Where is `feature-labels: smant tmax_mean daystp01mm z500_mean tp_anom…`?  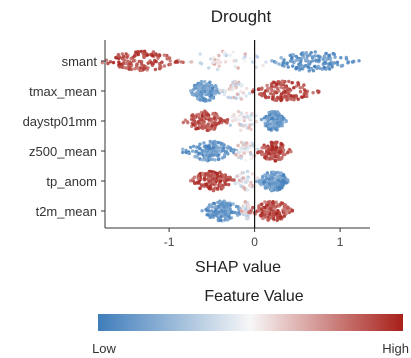
feature-labels: smant tmax_mean daystp01mm z500_mean tp_anom… is located at coordinates (60, 136).